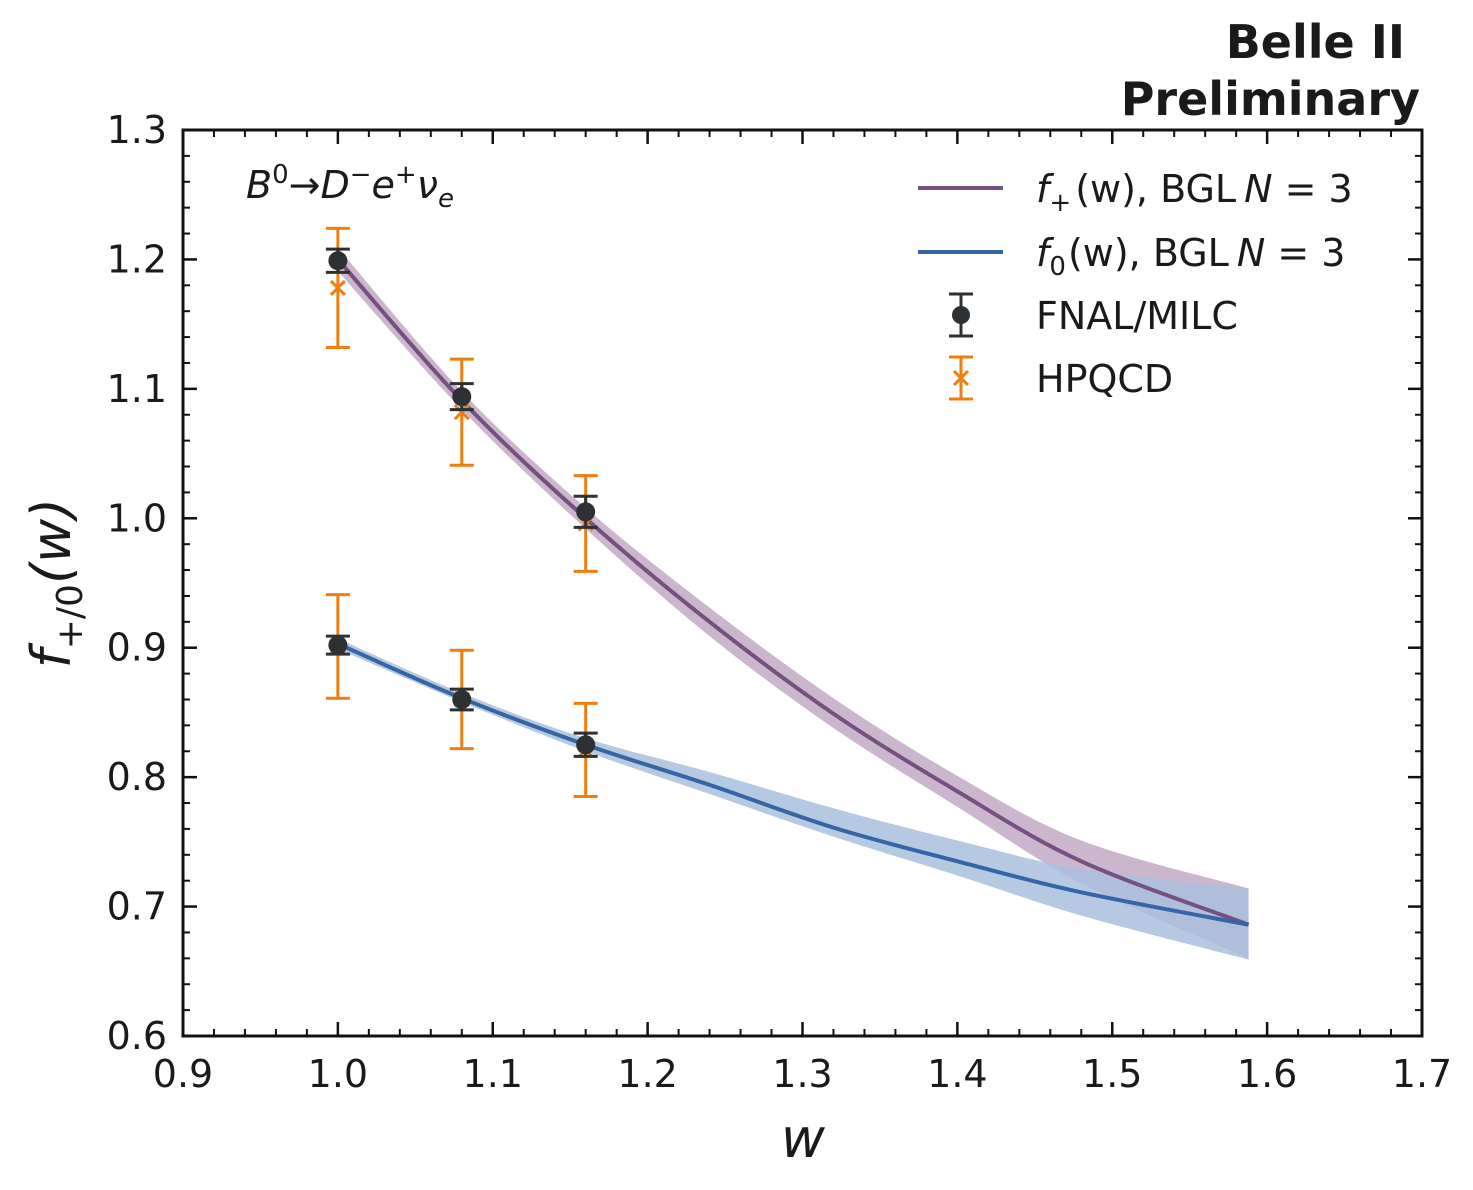  What do you see at coordinates (493, 1074) in the screenshot?
I see `xtick-label-2: 1.1` at bounding box center [493, 1074].